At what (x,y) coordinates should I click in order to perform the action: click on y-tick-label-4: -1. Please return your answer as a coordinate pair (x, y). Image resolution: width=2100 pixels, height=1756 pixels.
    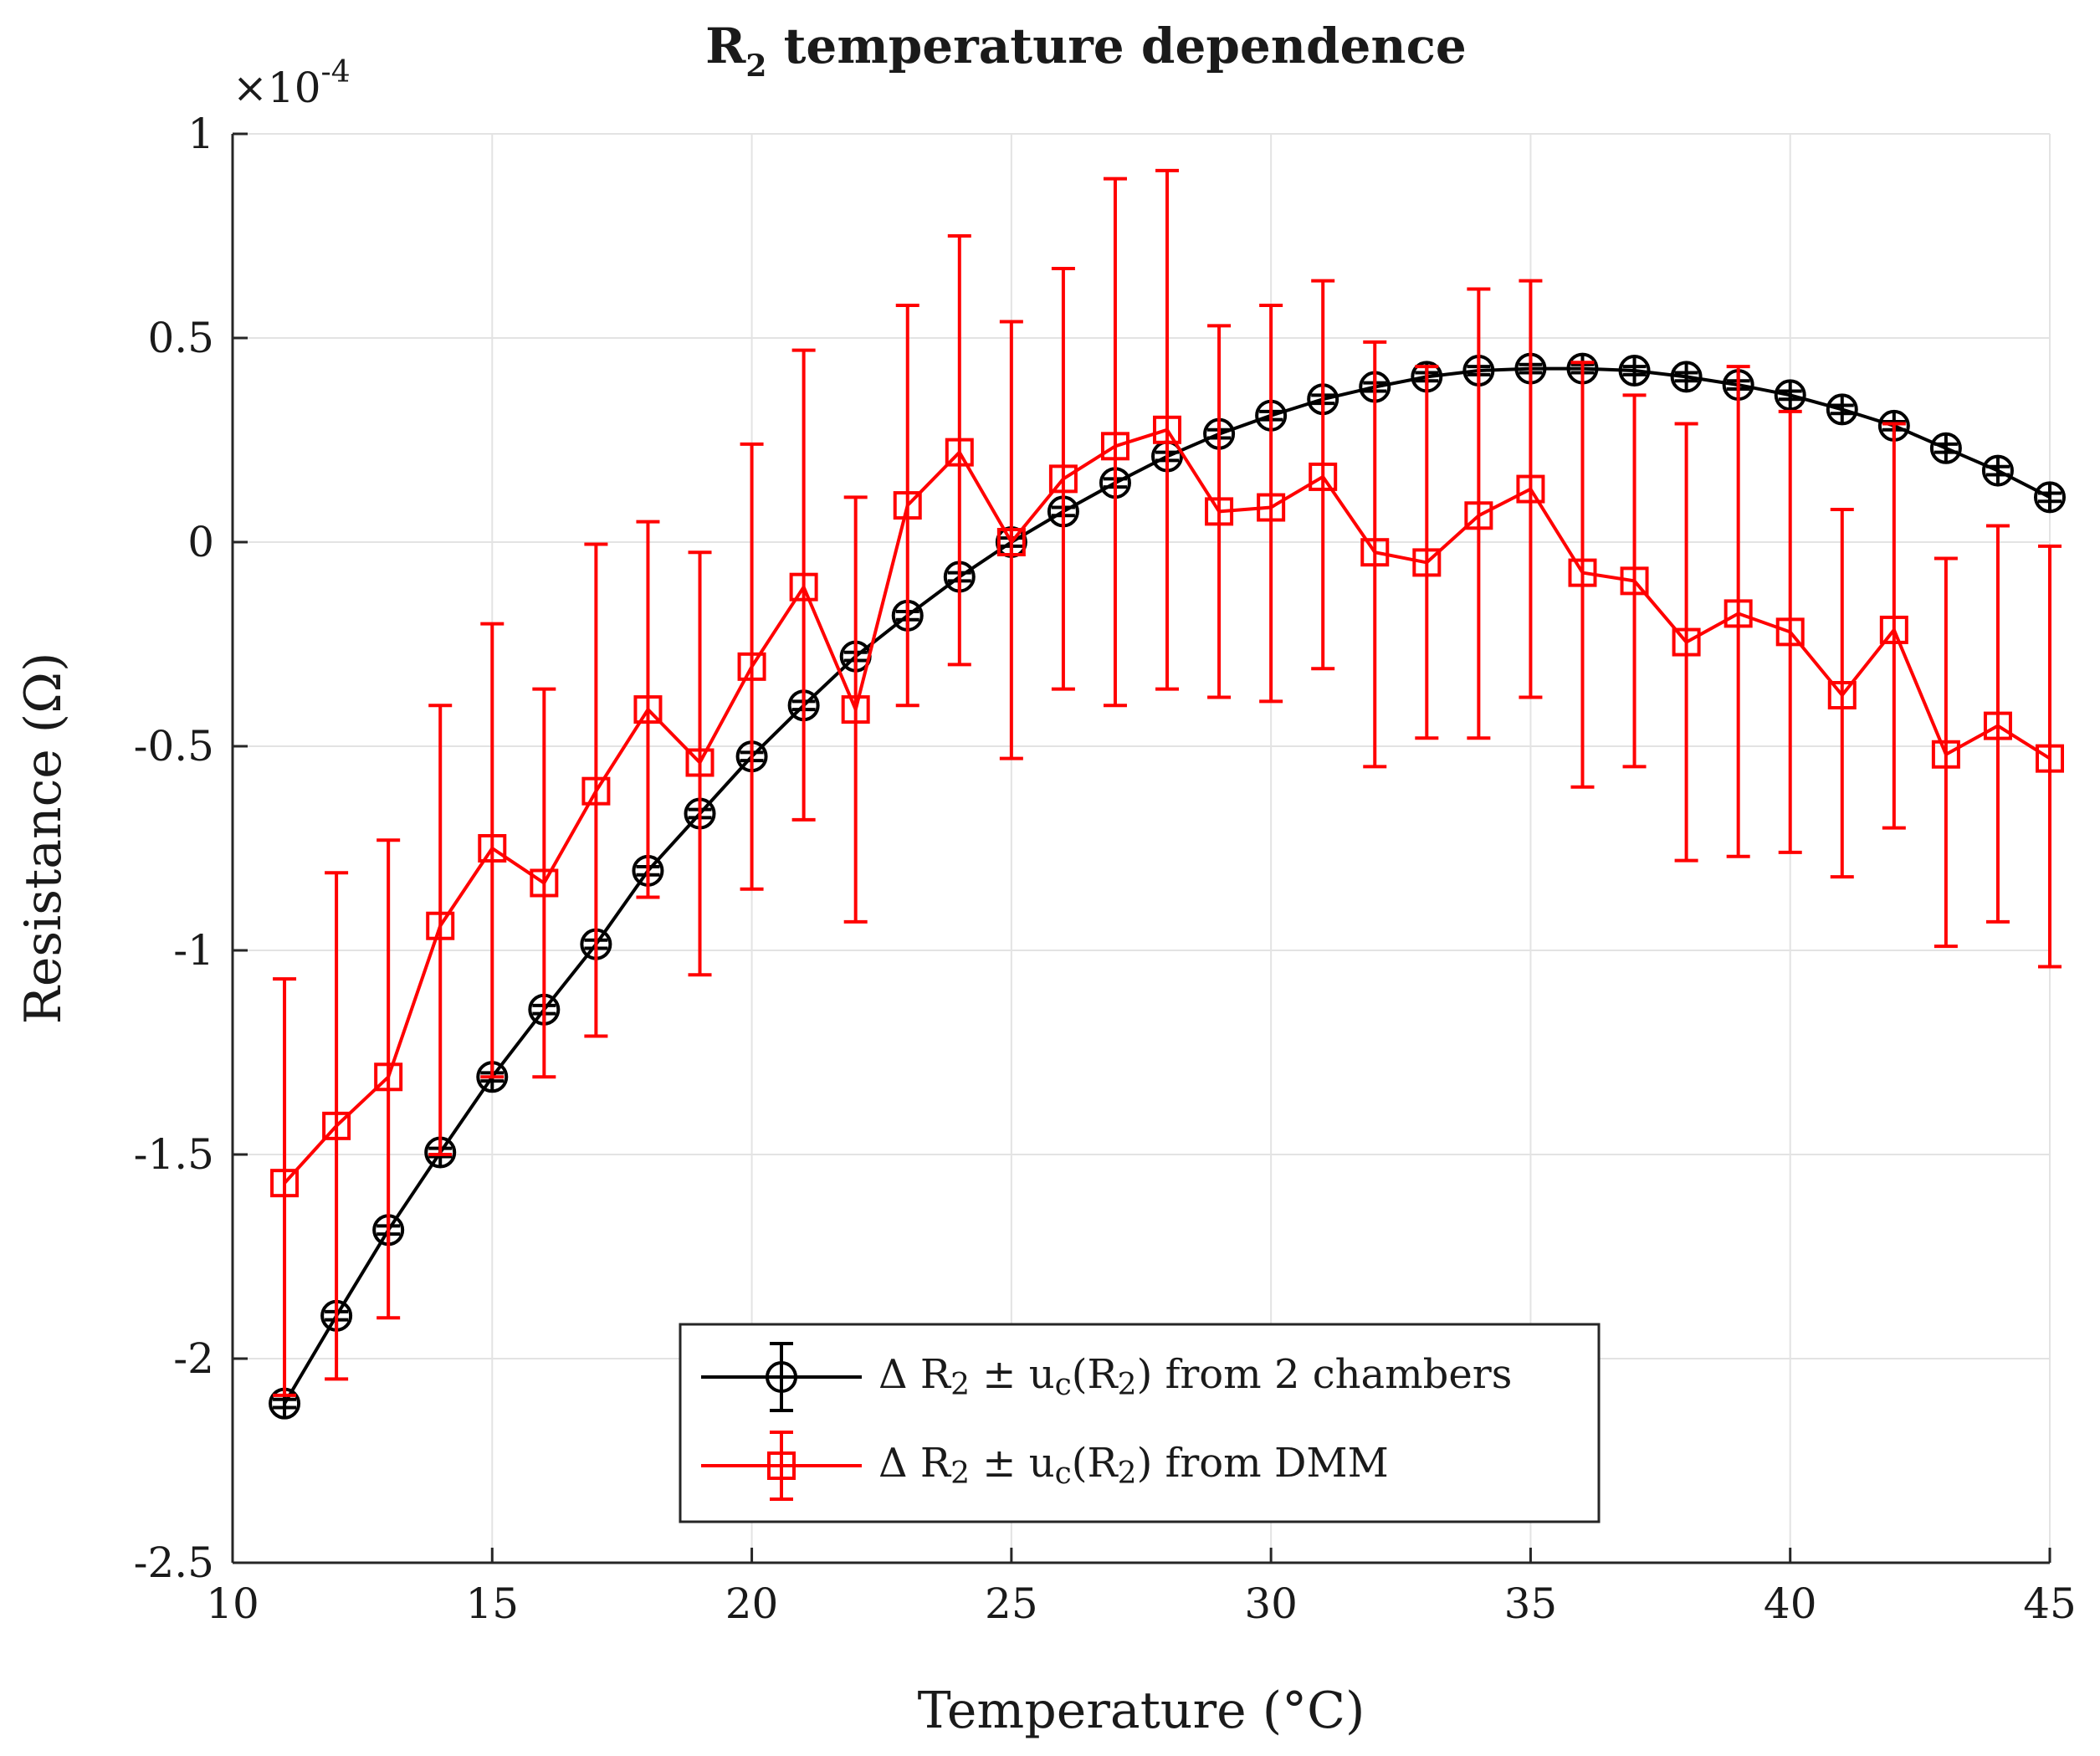
    Looking at the image, I should click on (193, 950).